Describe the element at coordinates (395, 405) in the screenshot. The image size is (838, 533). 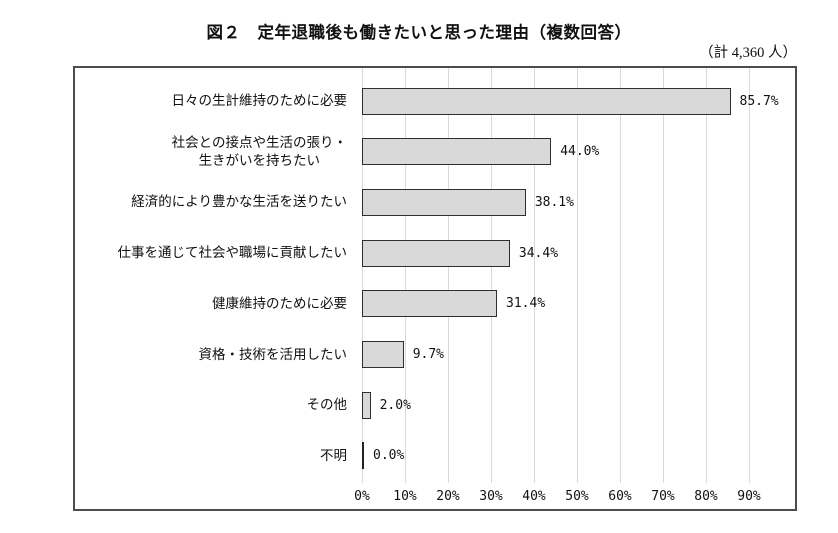
I see `value-label: 2.0%` at that location.